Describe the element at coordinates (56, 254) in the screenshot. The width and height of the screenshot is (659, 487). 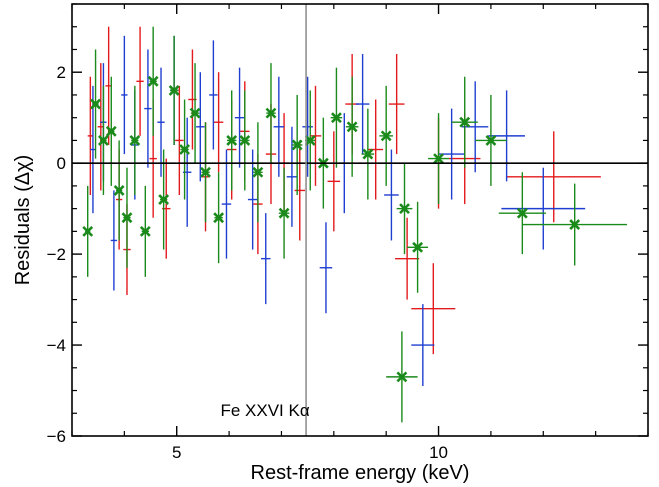
I see `y-tick-label: −2` at that location.